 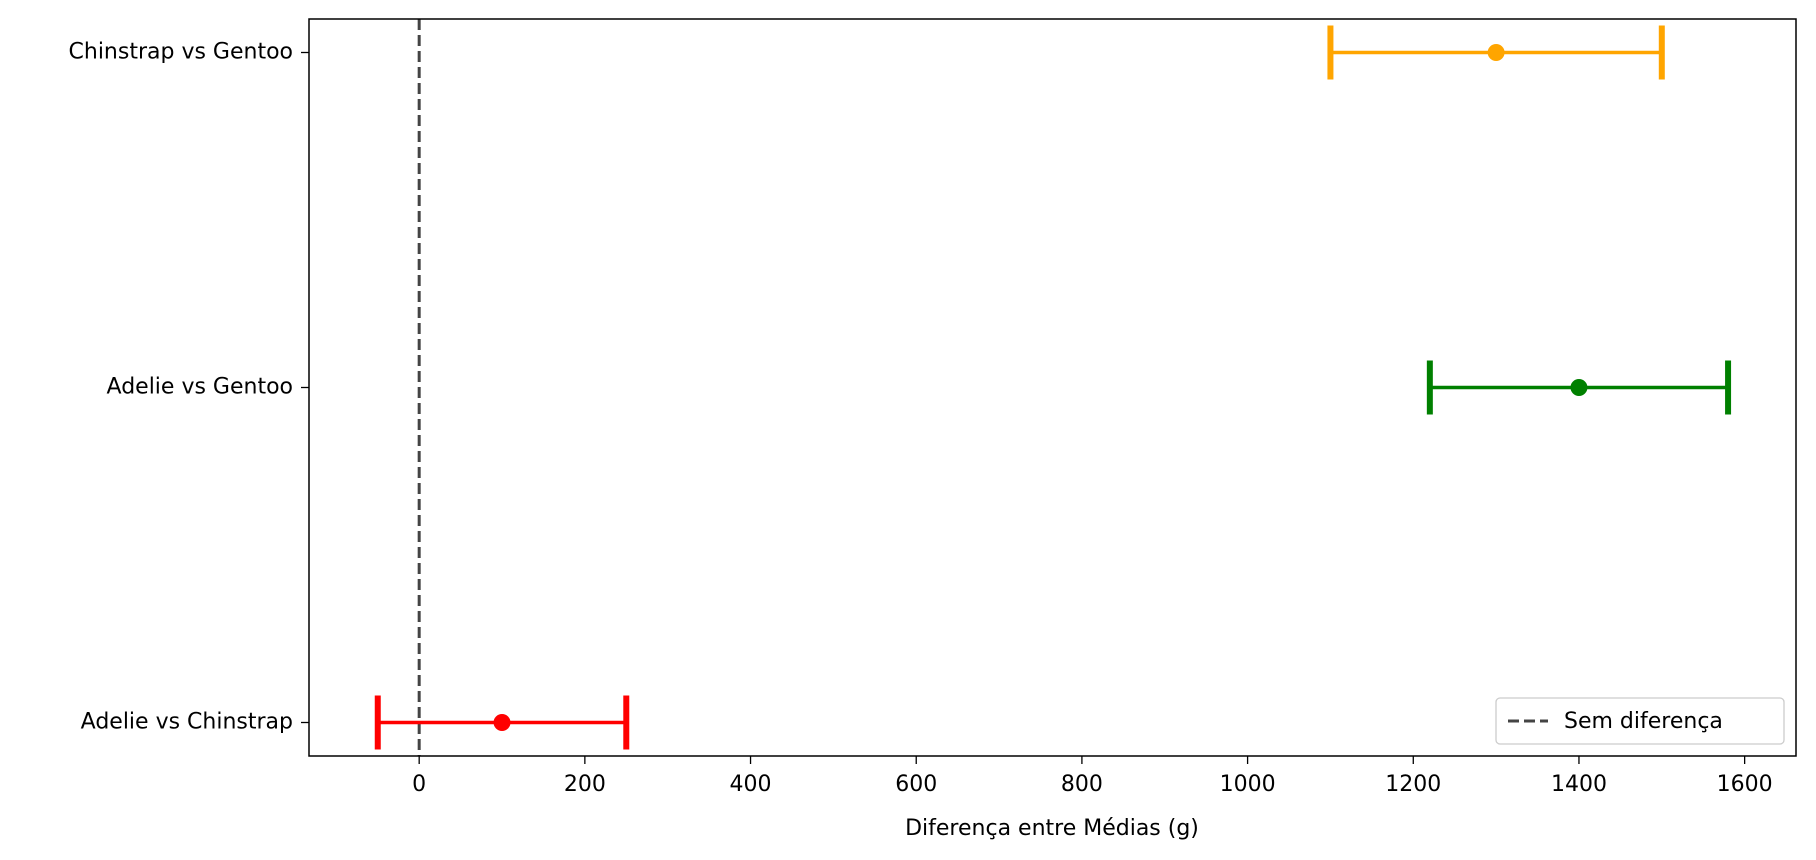 I want to click on x-tick-label: 1200, so click(x=1413, y=784).